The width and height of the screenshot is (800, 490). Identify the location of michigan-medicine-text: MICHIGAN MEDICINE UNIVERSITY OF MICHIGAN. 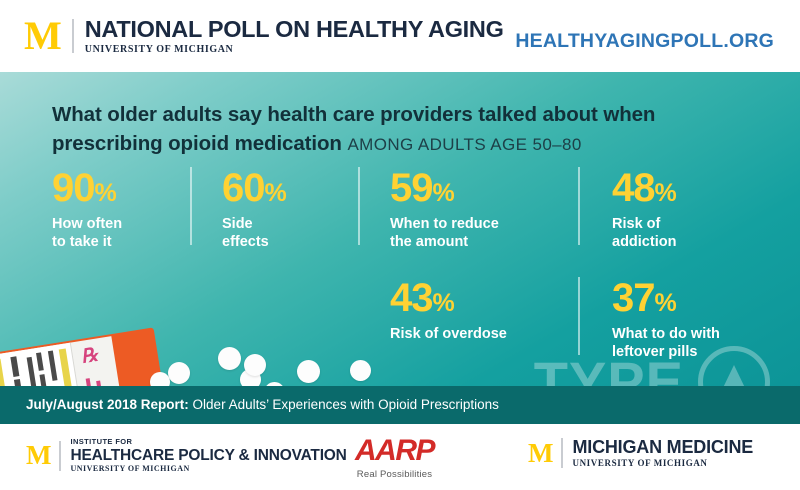
(662, 453).